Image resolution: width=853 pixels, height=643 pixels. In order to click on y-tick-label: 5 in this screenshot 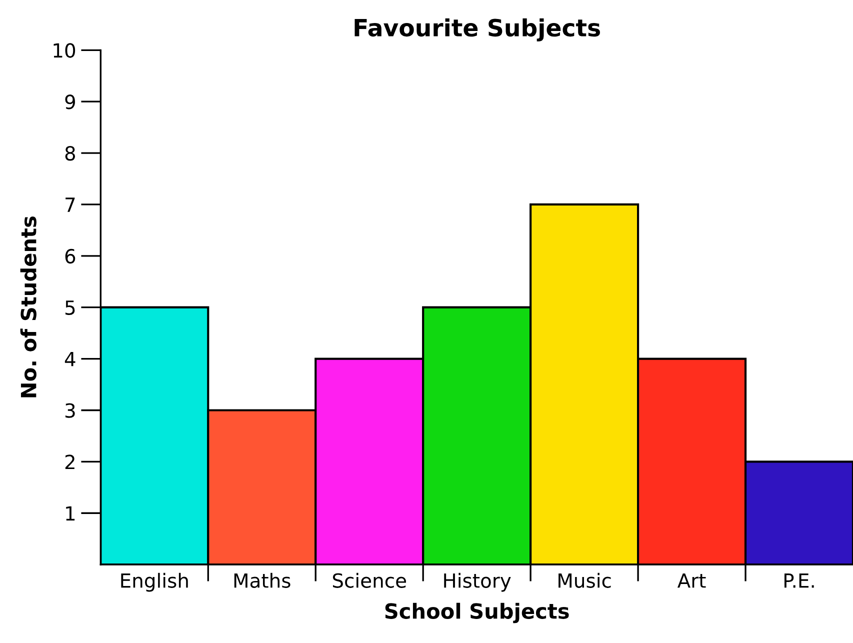, I will do `click(70, 308)`.